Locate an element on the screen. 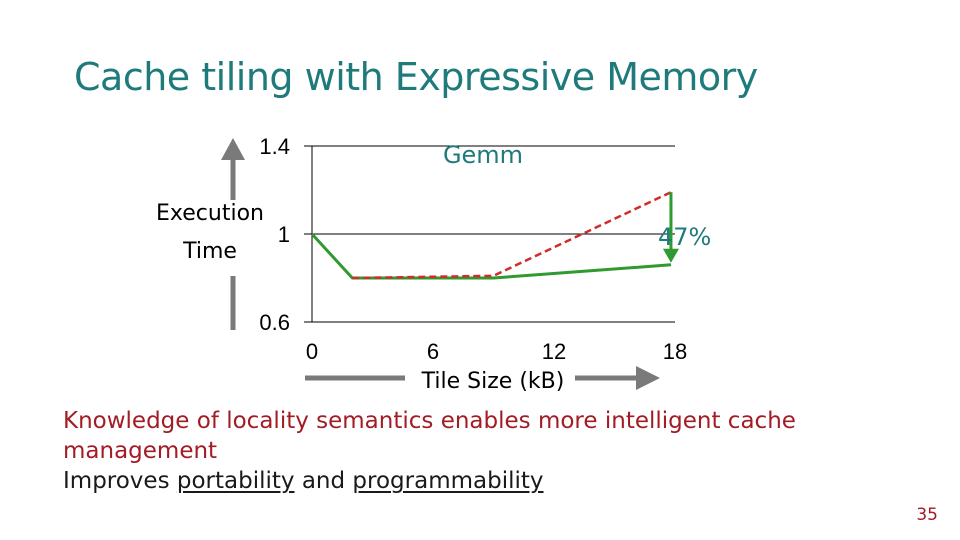  series-lines is located at coordinates (491, 235).